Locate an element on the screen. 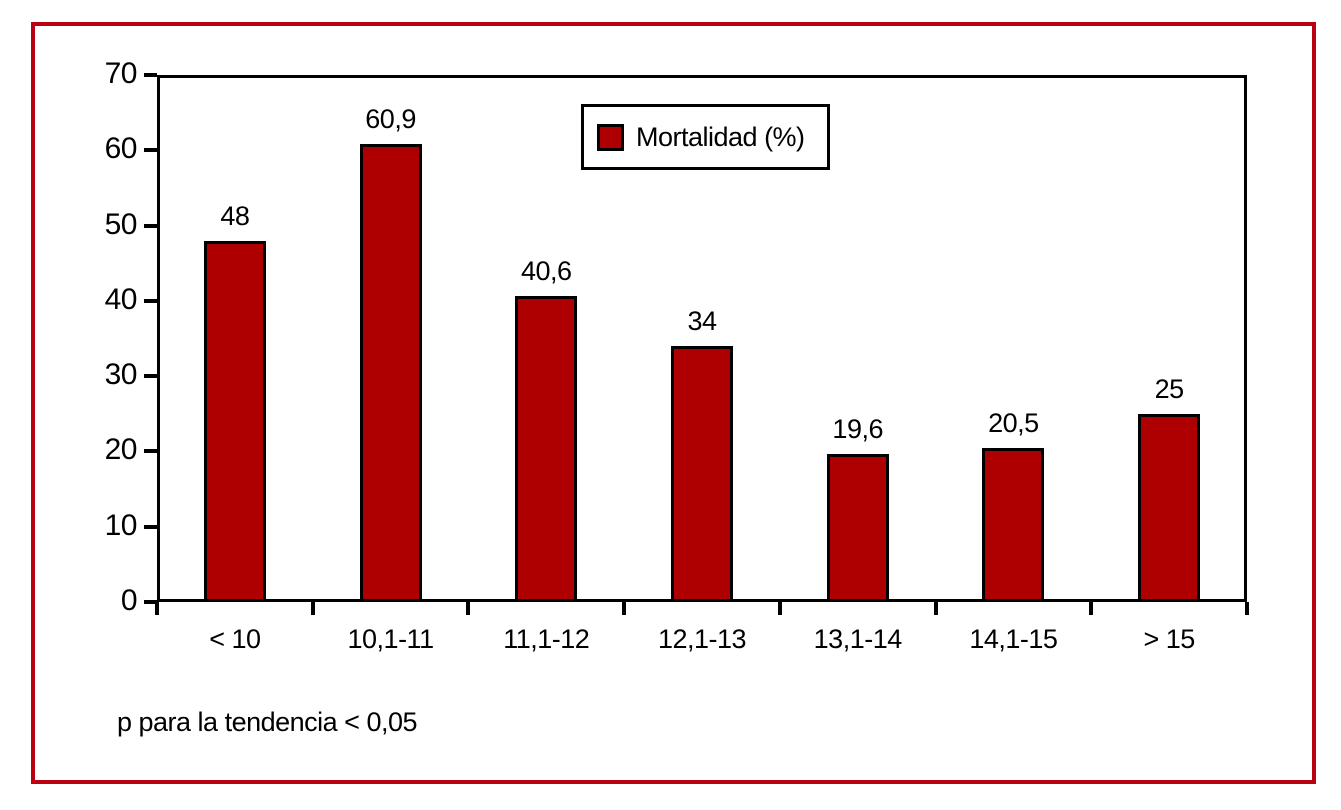  bar-value-label: 20,5 is located at coordinates (1013, 422).